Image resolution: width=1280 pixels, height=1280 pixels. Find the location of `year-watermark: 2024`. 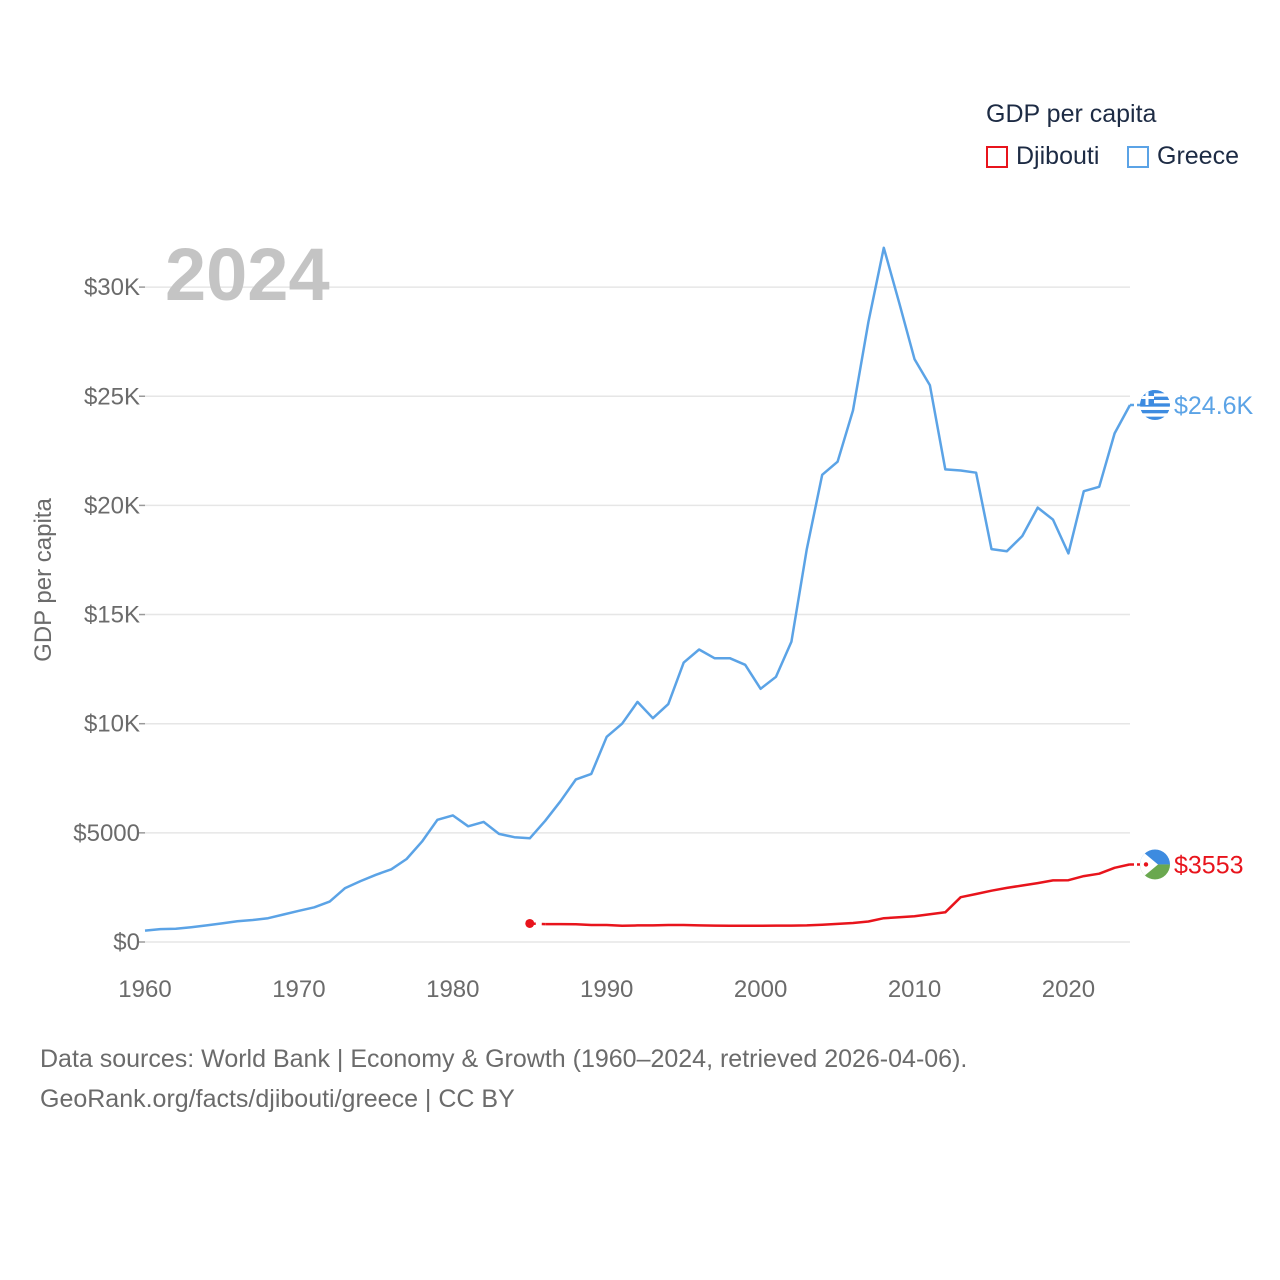

year-watermark: 2024 is located at coordinates (247, 274).